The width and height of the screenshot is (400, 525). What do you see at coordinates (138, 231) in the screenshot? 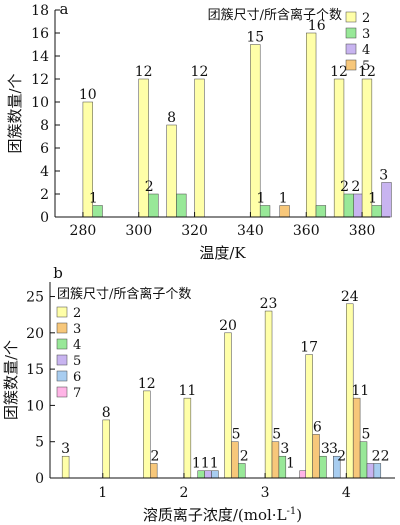
I see `x-tick-label: 300` at bounding box center [138, 231].